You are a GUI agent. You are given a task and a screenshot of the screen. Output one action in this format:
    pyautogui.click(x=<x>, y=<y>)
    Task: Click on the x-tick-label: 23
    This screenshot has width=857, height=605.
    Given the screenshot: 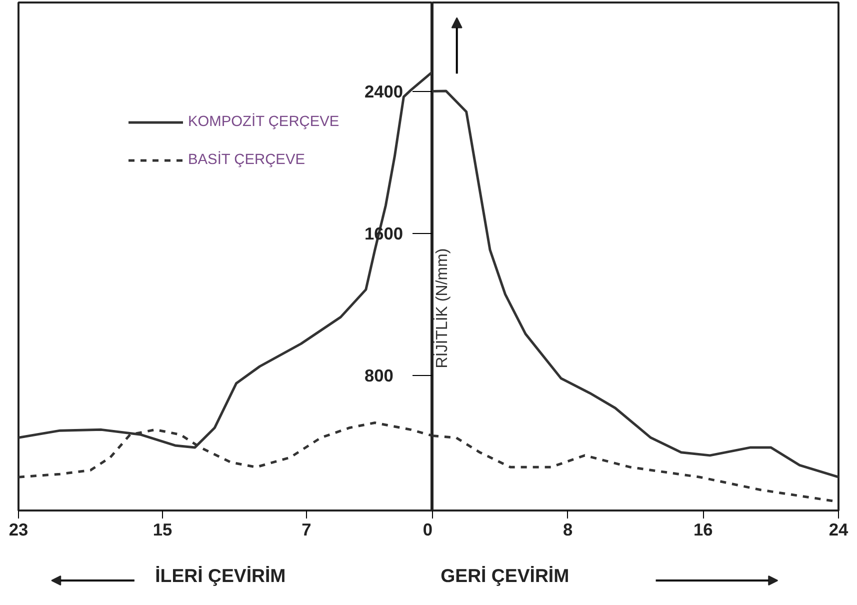 What is the action you would take?
    pyautogui.click(x=18, y=530)
    